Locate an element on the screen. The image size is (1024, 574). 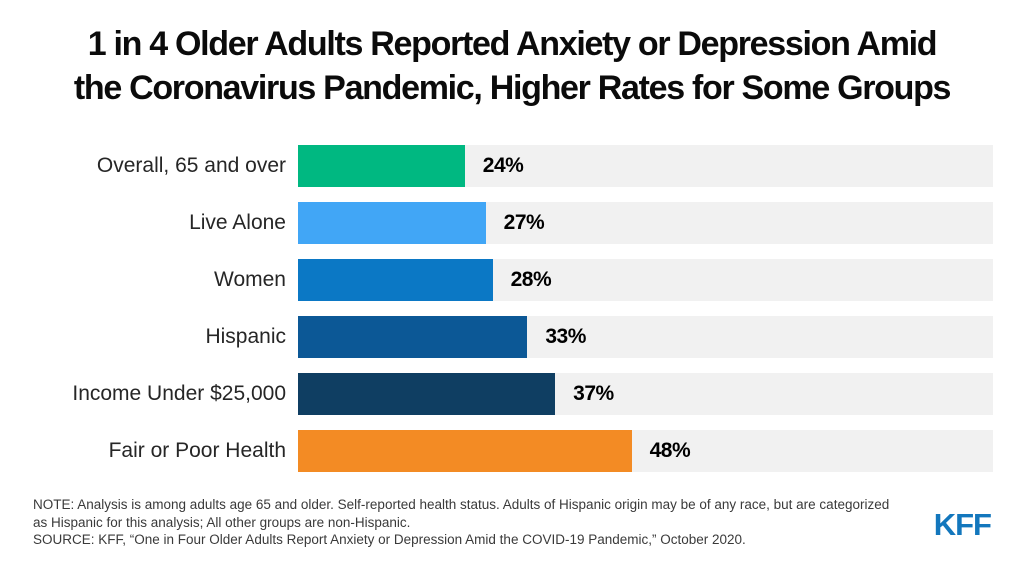
value-label: 28% is located at coordinates (531, 279).